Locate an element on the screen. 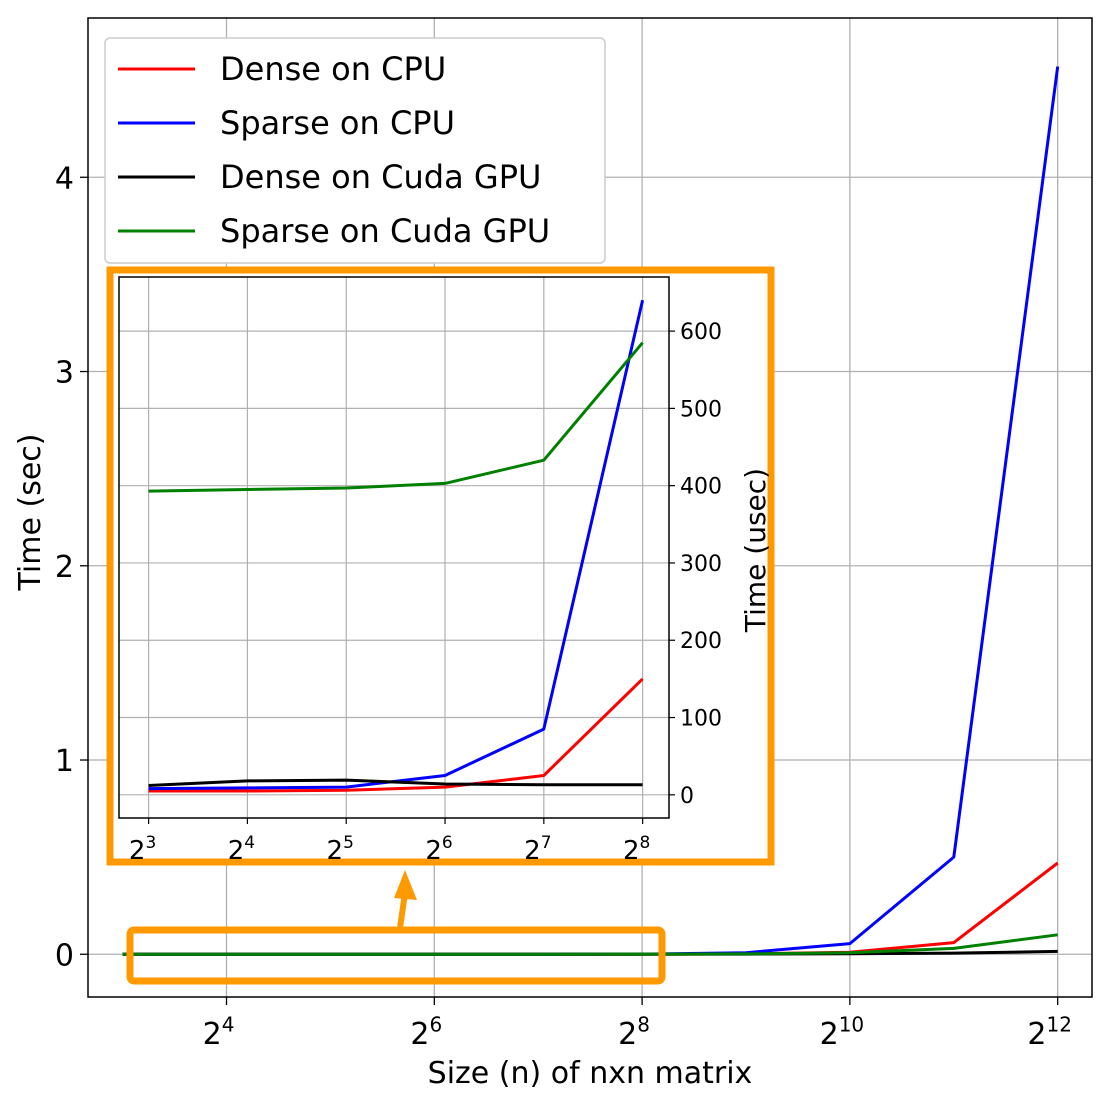 This screenshot has height=1102, width=1112. zoom-annotation is located at coordinates (396, 927).